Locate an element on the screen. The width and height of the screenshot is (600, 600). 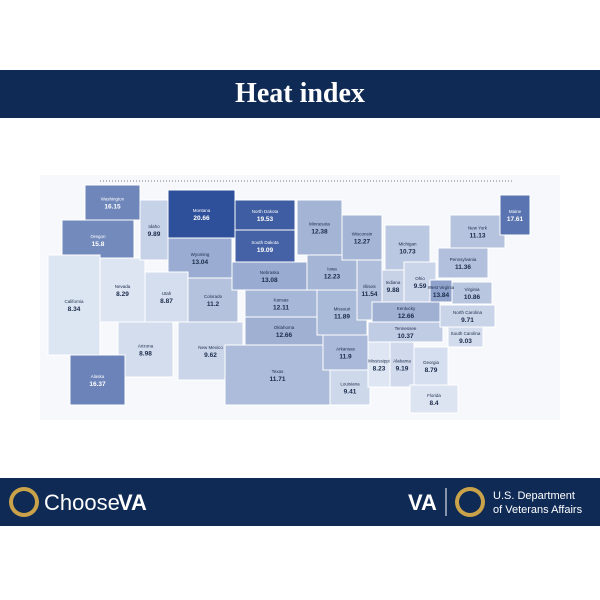
title: Heat index is located at coordinates (300, 93).